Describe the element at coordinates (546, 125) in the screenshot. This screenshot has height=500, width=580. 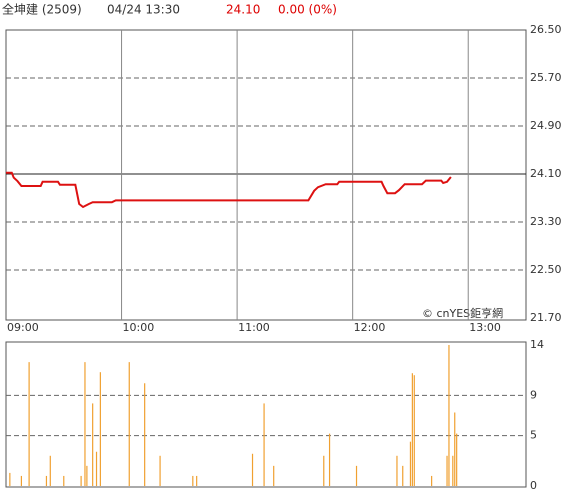
I see `y-tick-label: 24.90` at that location.